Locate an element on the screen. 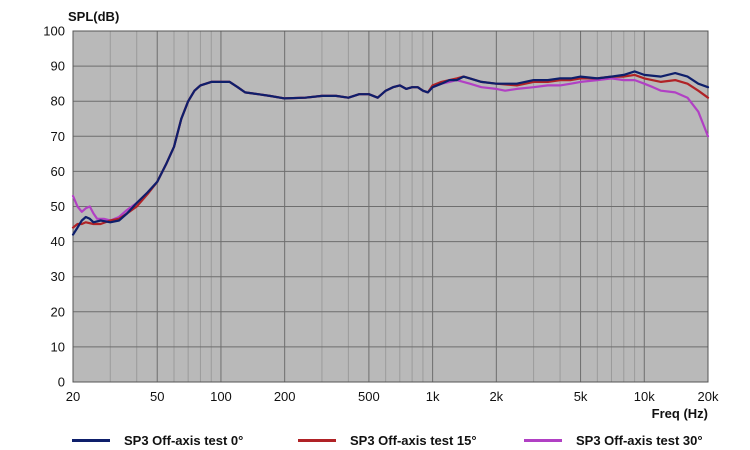 The width and height of the screenshot is (750, 450). y-axis: 0 10 20 30 40 50 60 70 80 90 100 is located at coordinates (54, 207).